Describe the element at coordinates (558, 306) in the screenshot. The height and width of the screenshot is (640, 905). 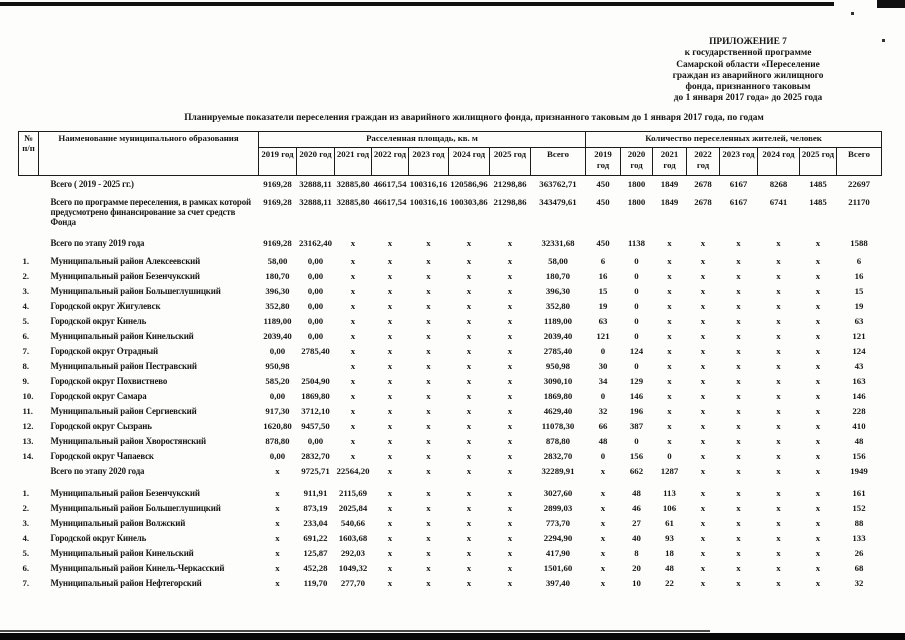
I see `area-value-cell: 352,80` at that location.